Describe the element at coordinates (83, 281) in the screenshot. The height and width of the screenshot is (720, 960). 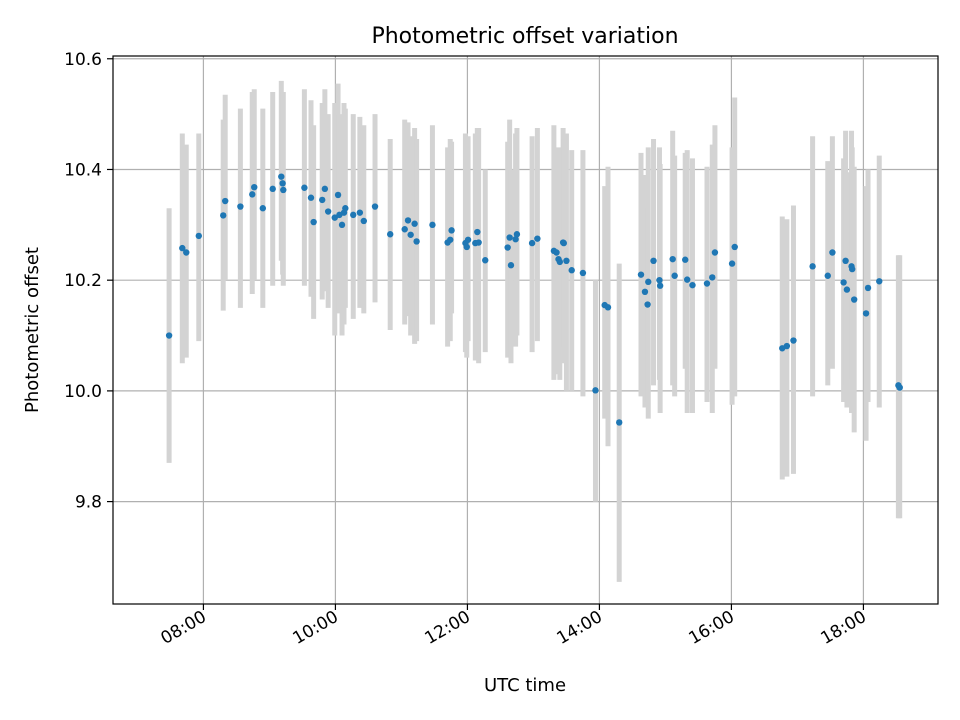
I see `y-tick-label: 10.2` at that location.